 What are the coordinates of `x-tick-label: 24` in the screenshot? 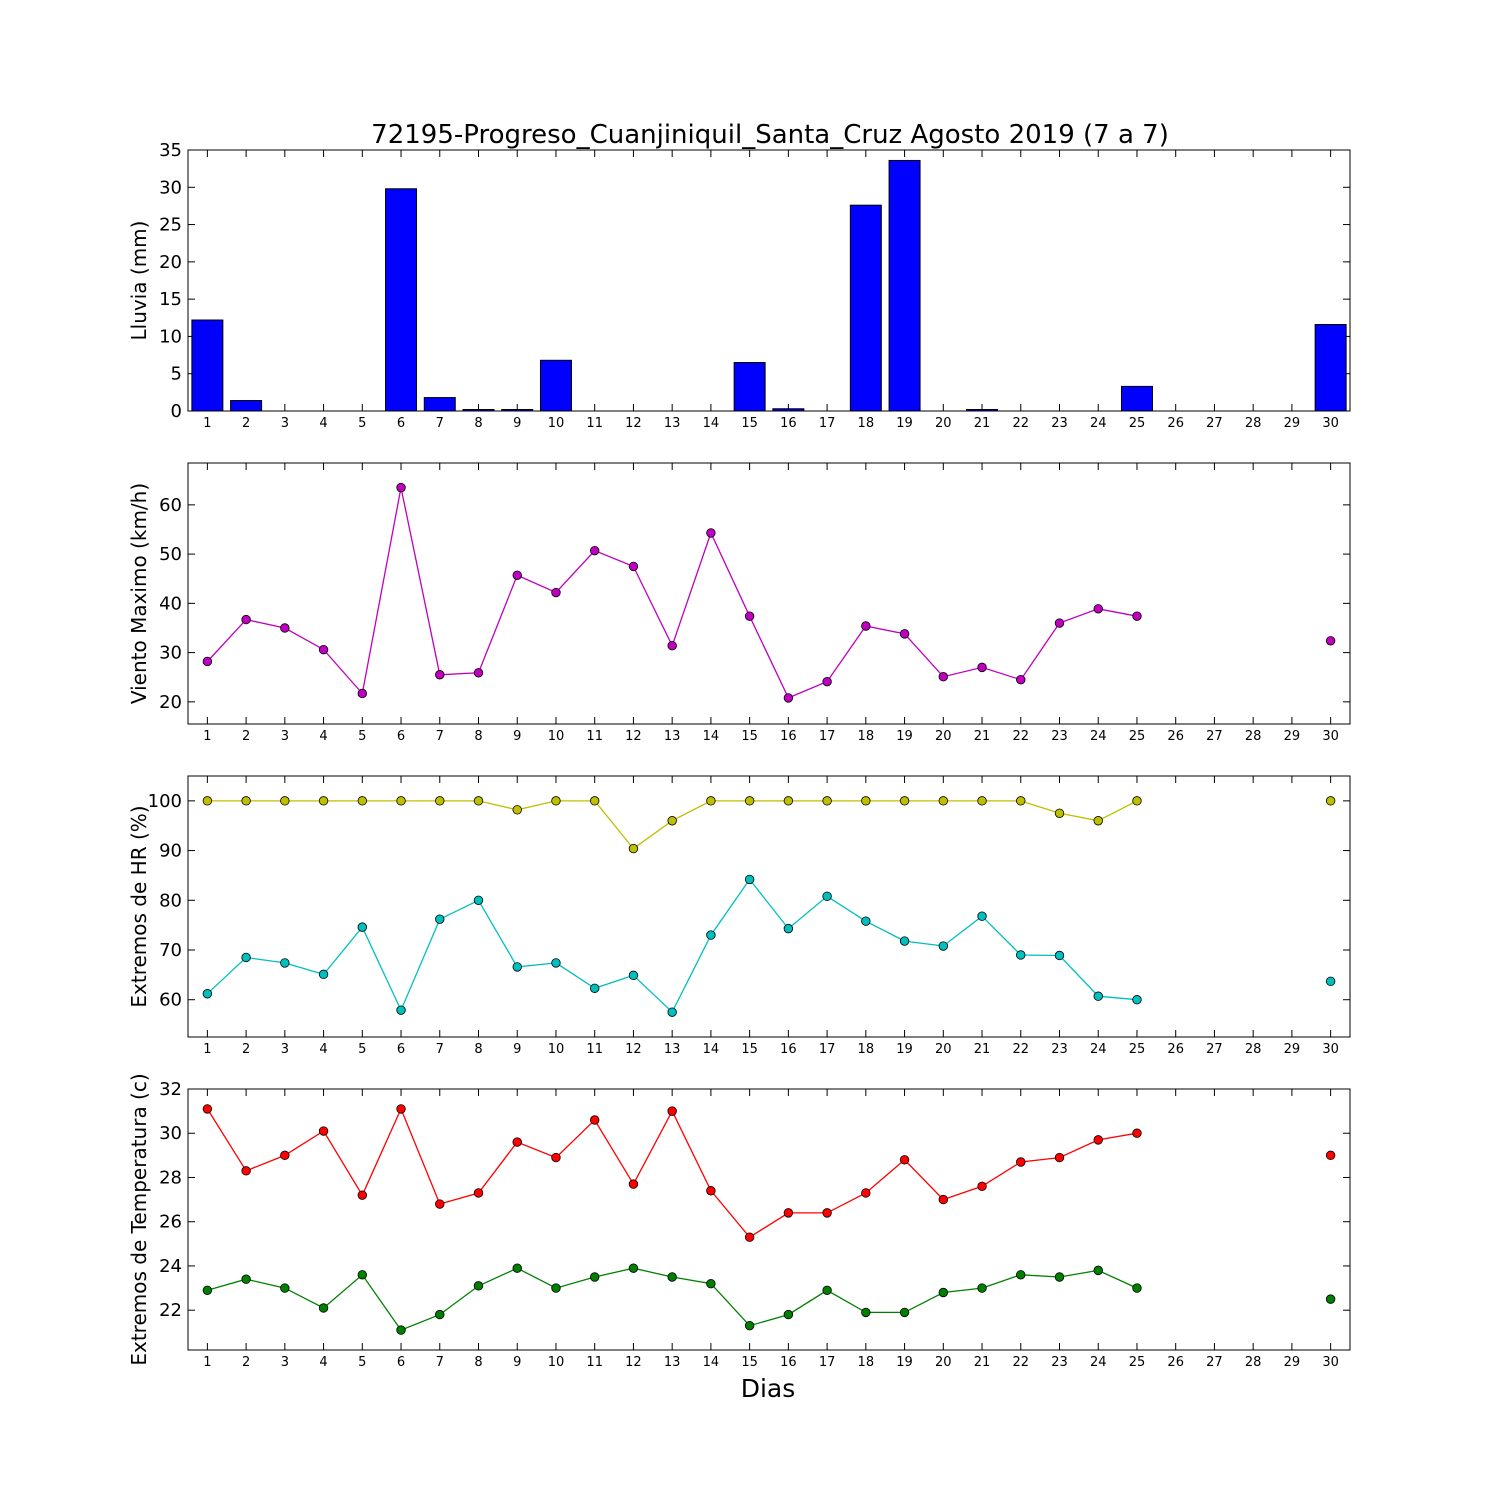 It's located at (1098, 423).